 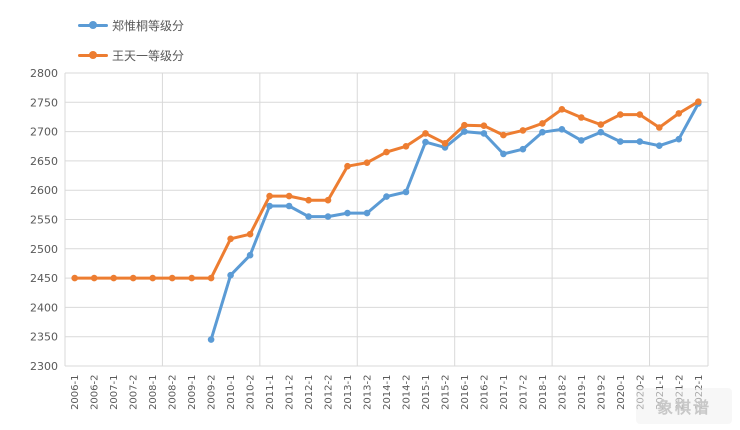 I want to click on y-tick-label: 2500, so click(x=44, y=249).